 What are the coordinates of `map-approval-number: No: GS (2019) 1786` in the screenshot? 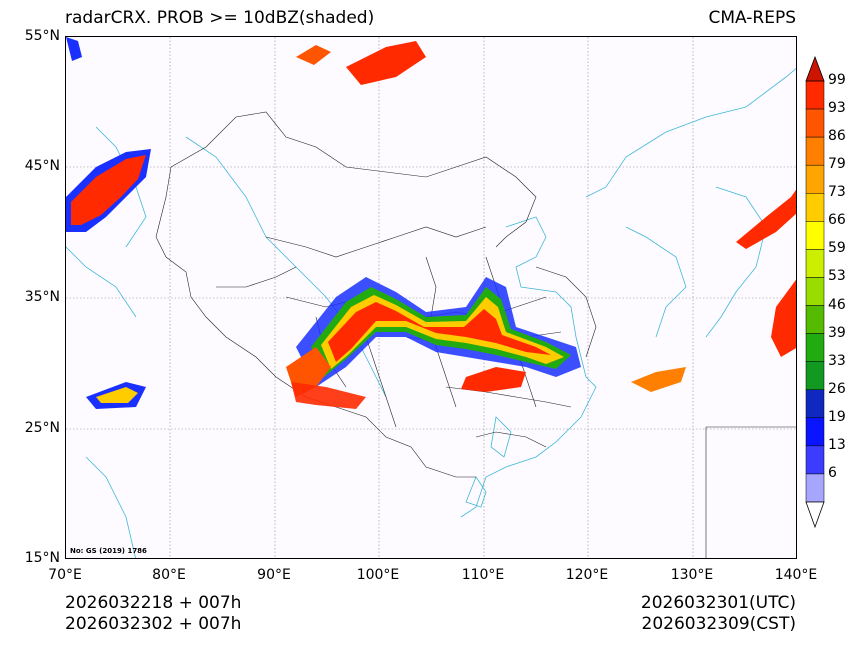 It's located at (108, 551).